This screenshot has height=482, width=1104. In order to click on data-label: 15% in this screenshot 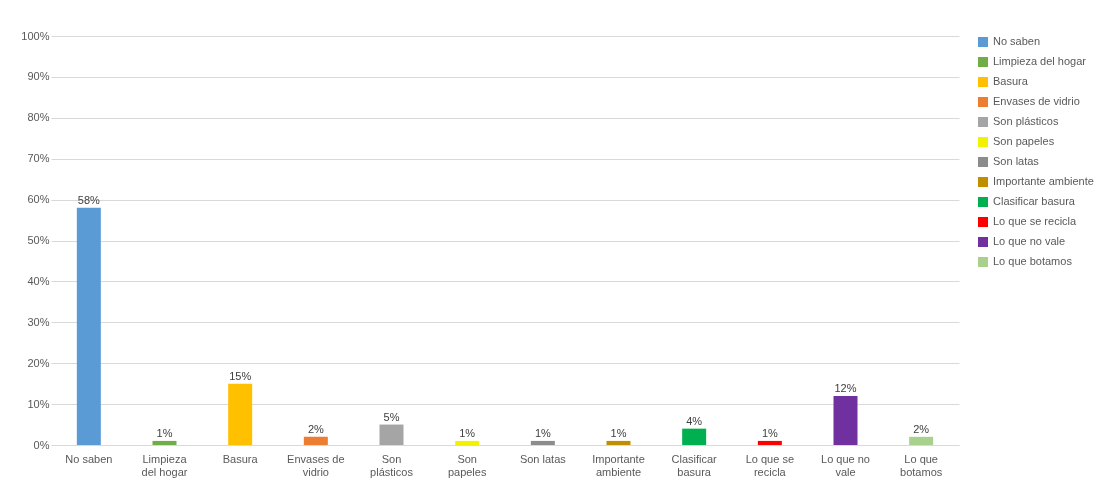, I will do `click(240, 375)`.